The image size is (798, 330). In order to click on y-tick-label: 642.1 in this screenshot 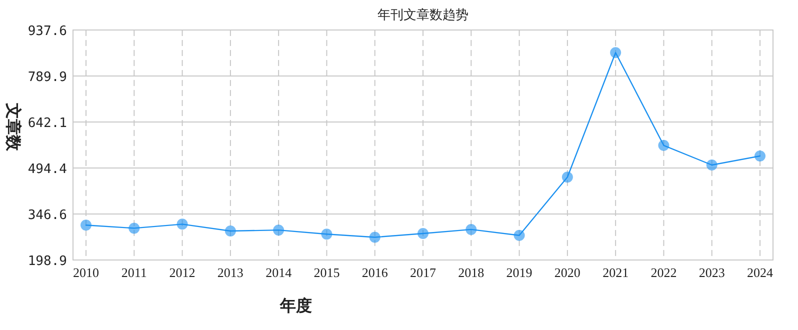, I will do `click(47, 124)`.